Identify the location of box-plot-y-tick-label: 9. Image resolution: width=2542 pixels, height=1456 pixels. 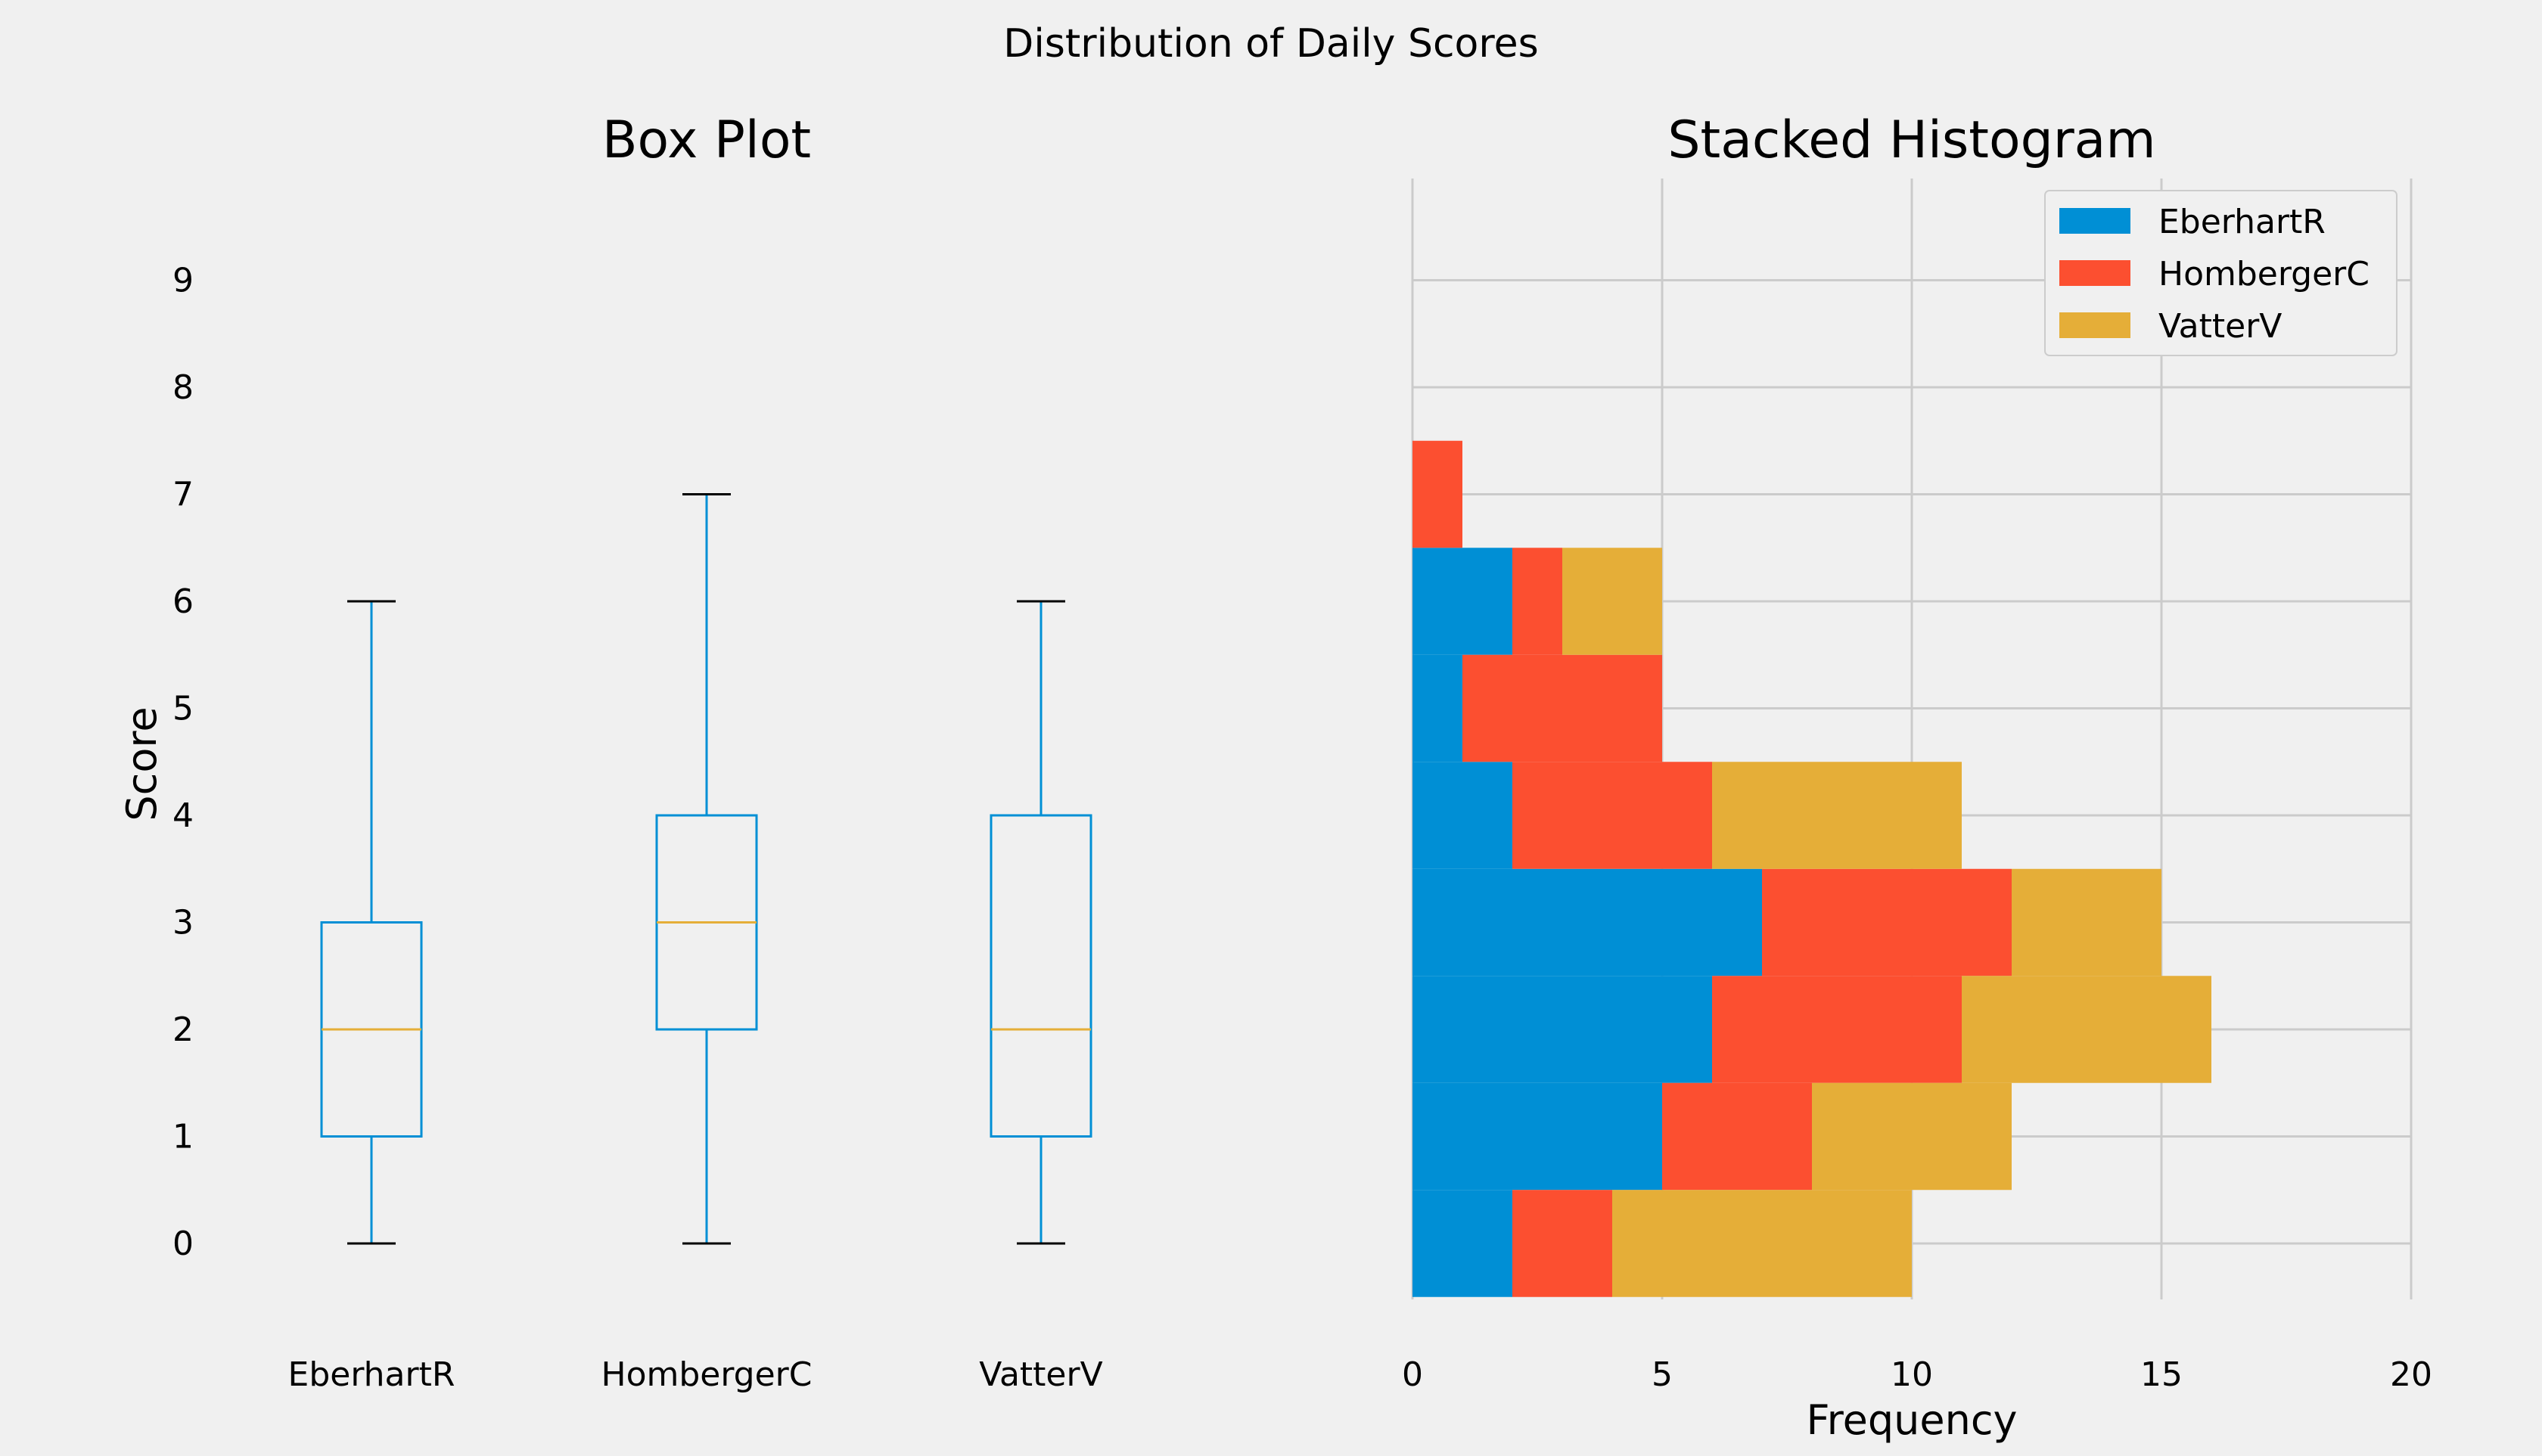
(183, 281).